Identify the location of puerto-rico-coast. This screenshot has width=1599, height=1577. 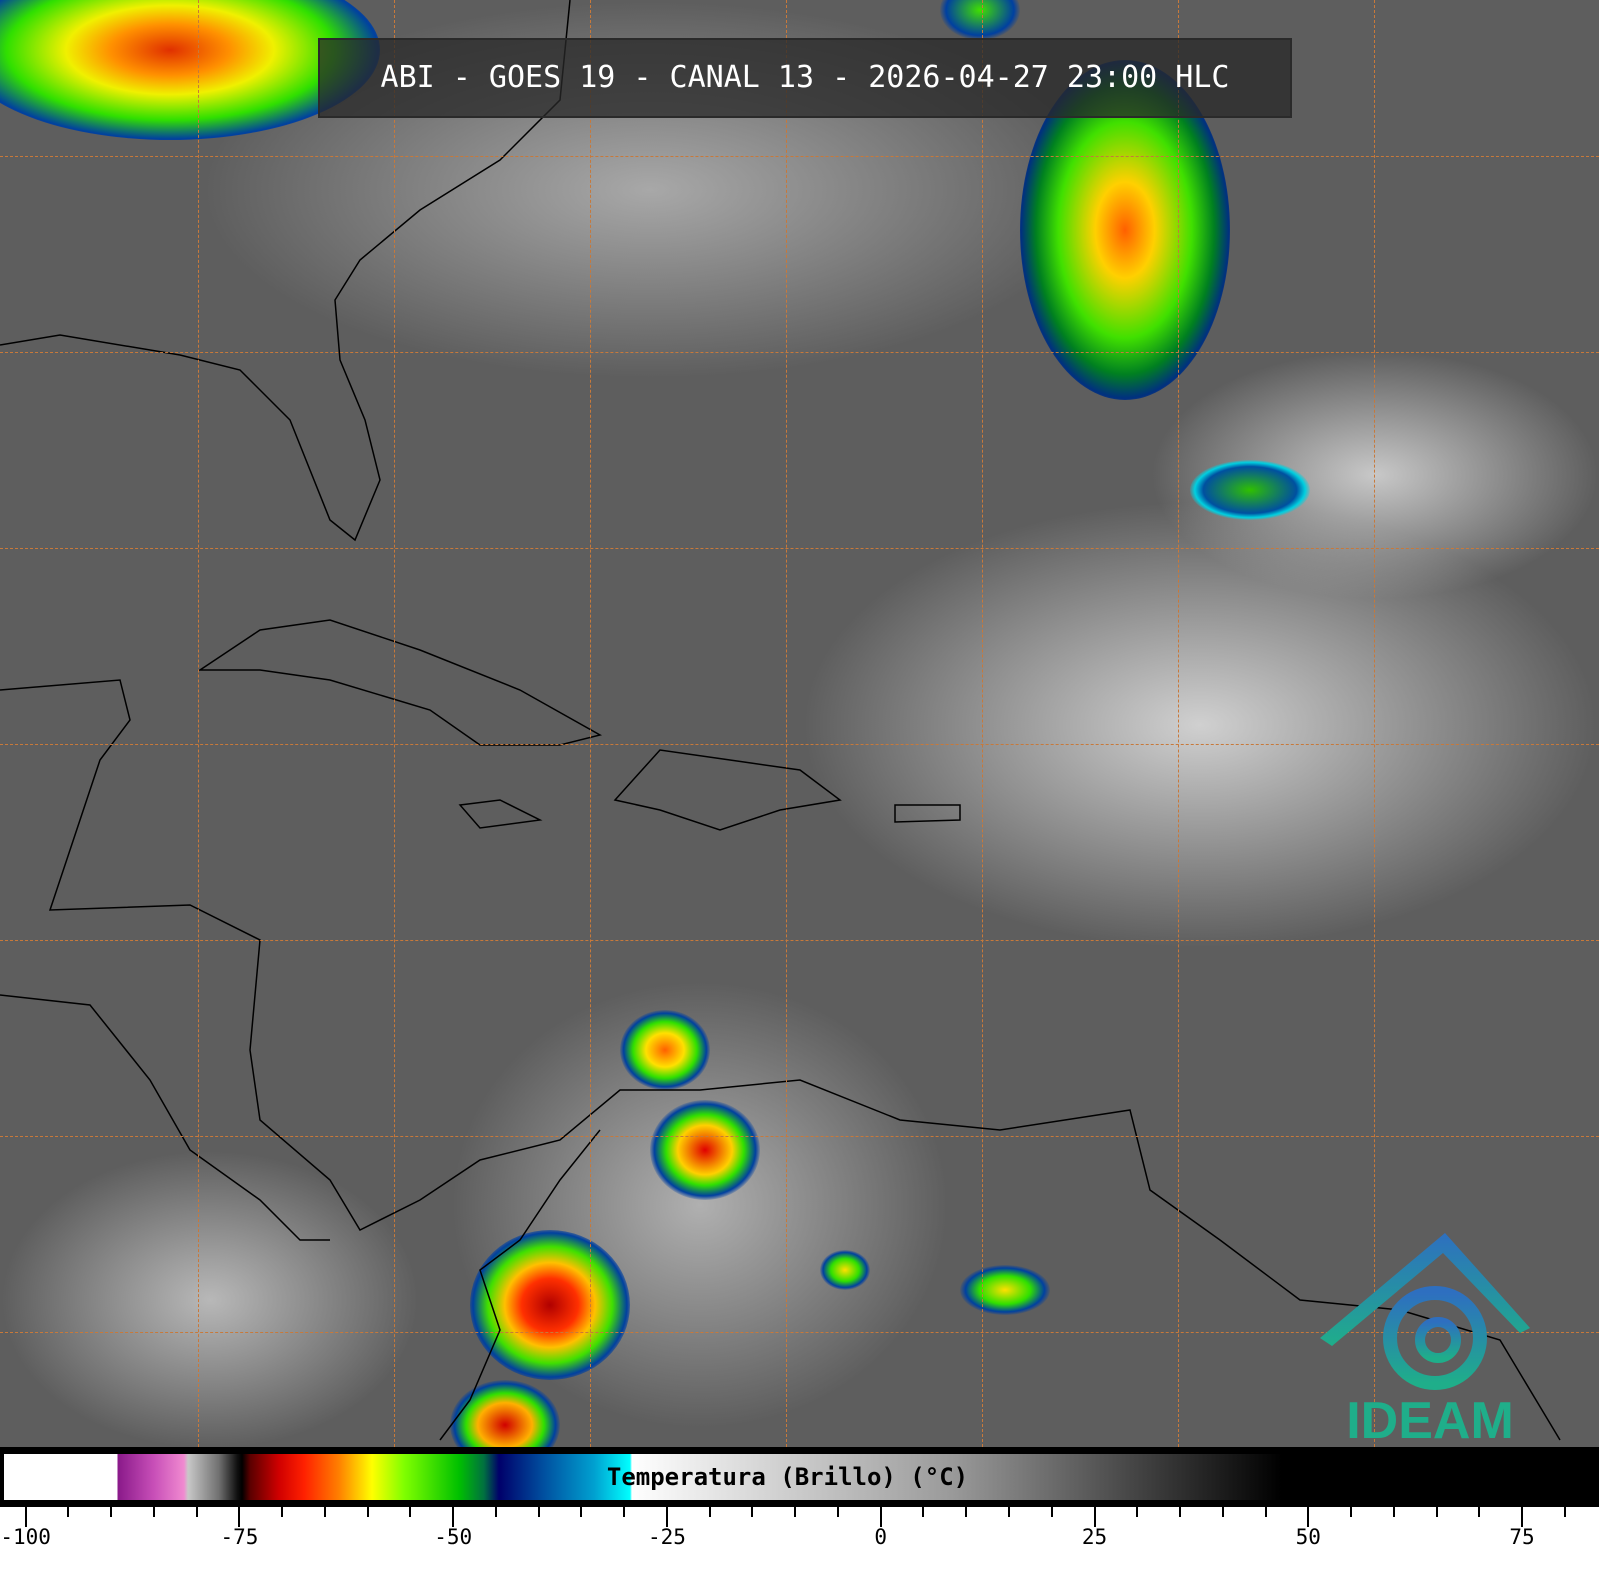
(927, 813).